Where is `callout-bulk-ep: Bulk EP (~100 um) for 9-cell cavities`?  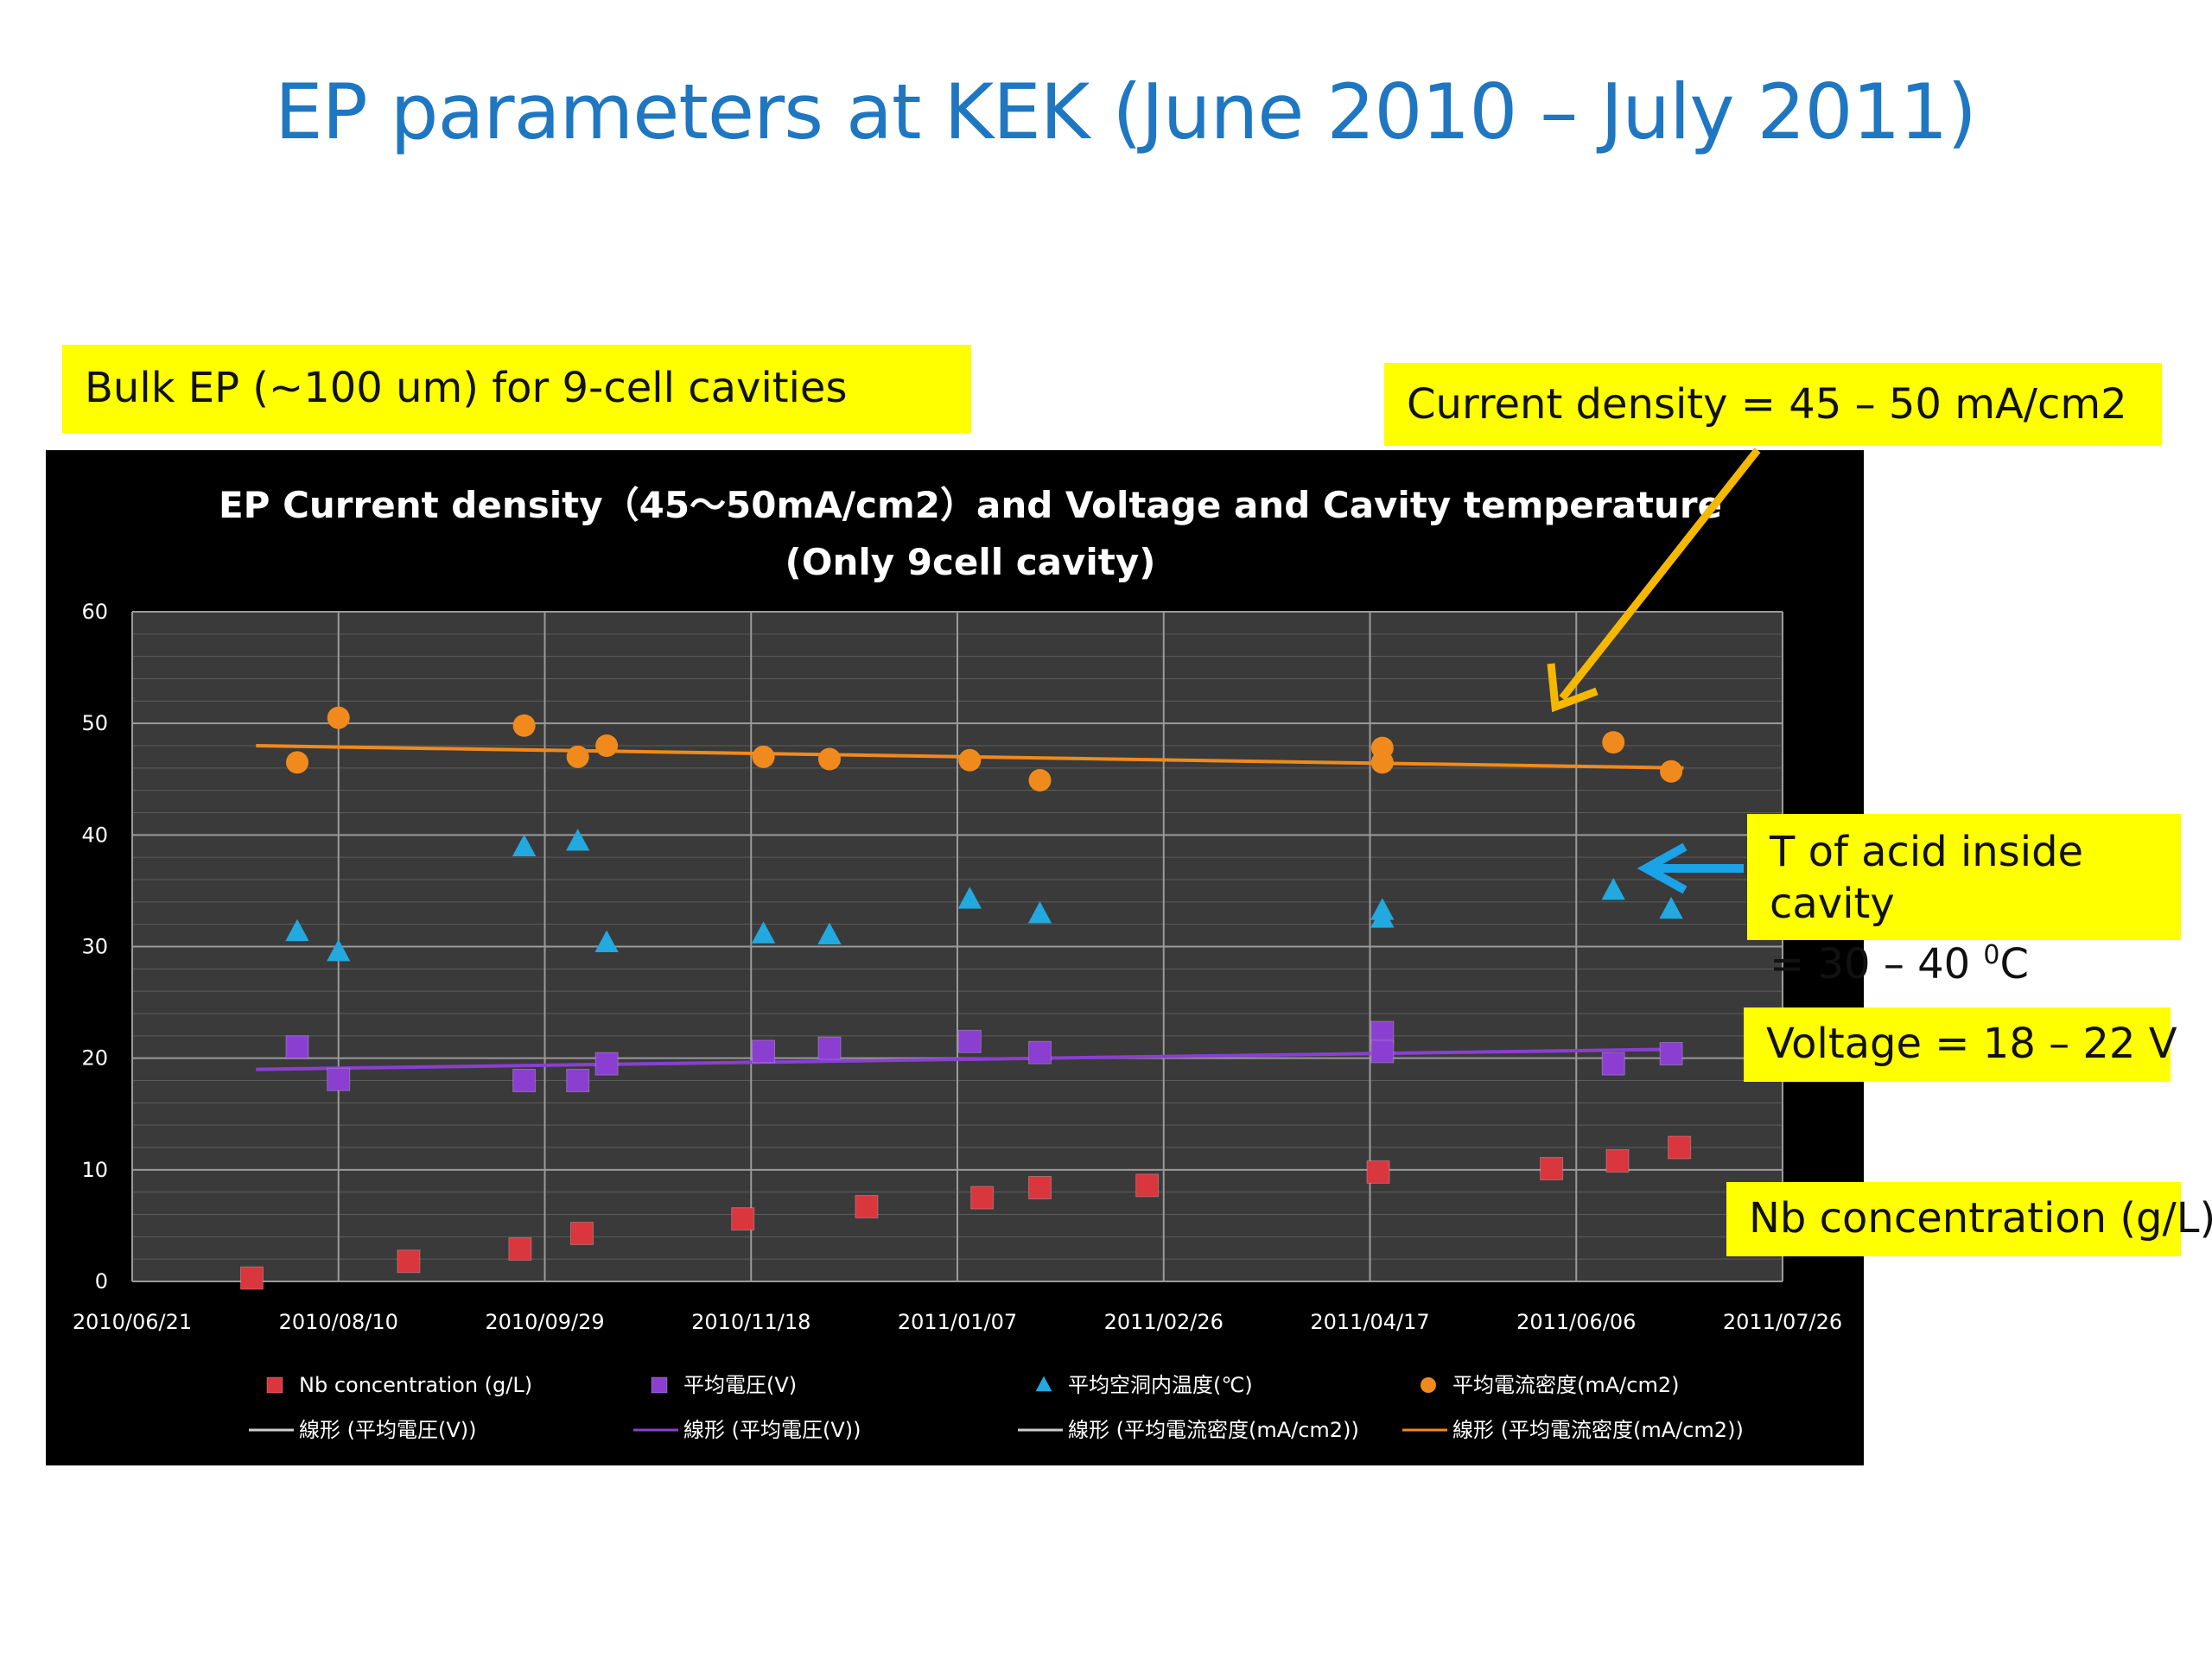
callout-bulk-ep: Bulk EP (~100 um) for 9-cell cavities is located at coordinates (516, 389).